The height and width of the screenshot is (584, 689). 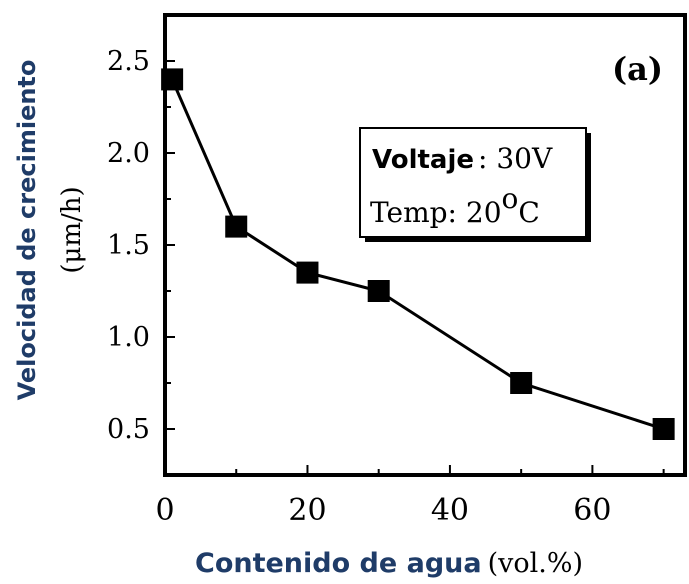 I want to click on temp-degree: o, so click(x=510, y=198).